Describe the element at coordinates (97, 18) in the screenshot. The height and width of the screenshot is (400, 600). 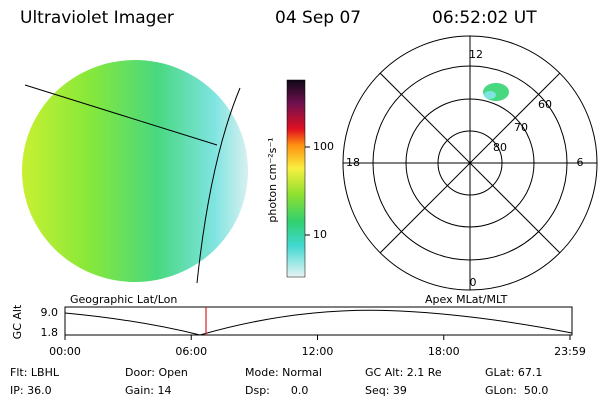
I see `title: Ultraviolet Imager` at that location.